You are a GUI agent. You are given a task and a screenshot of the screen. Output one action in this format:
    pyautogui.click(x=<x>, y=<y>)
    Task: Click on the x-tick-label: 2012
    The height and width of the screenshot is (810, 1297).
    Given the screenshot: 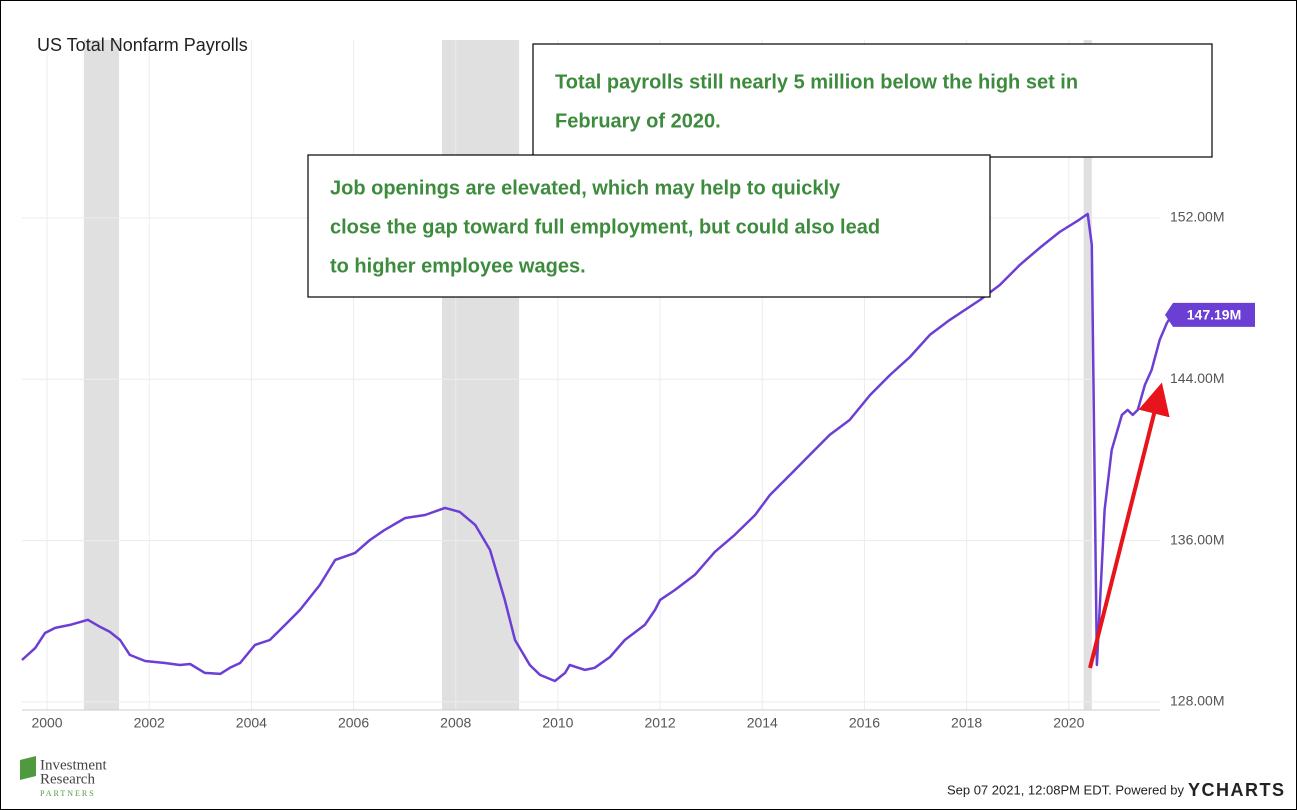 What is the action you would take?
    pyautogui.click(x=660, y=723)
    